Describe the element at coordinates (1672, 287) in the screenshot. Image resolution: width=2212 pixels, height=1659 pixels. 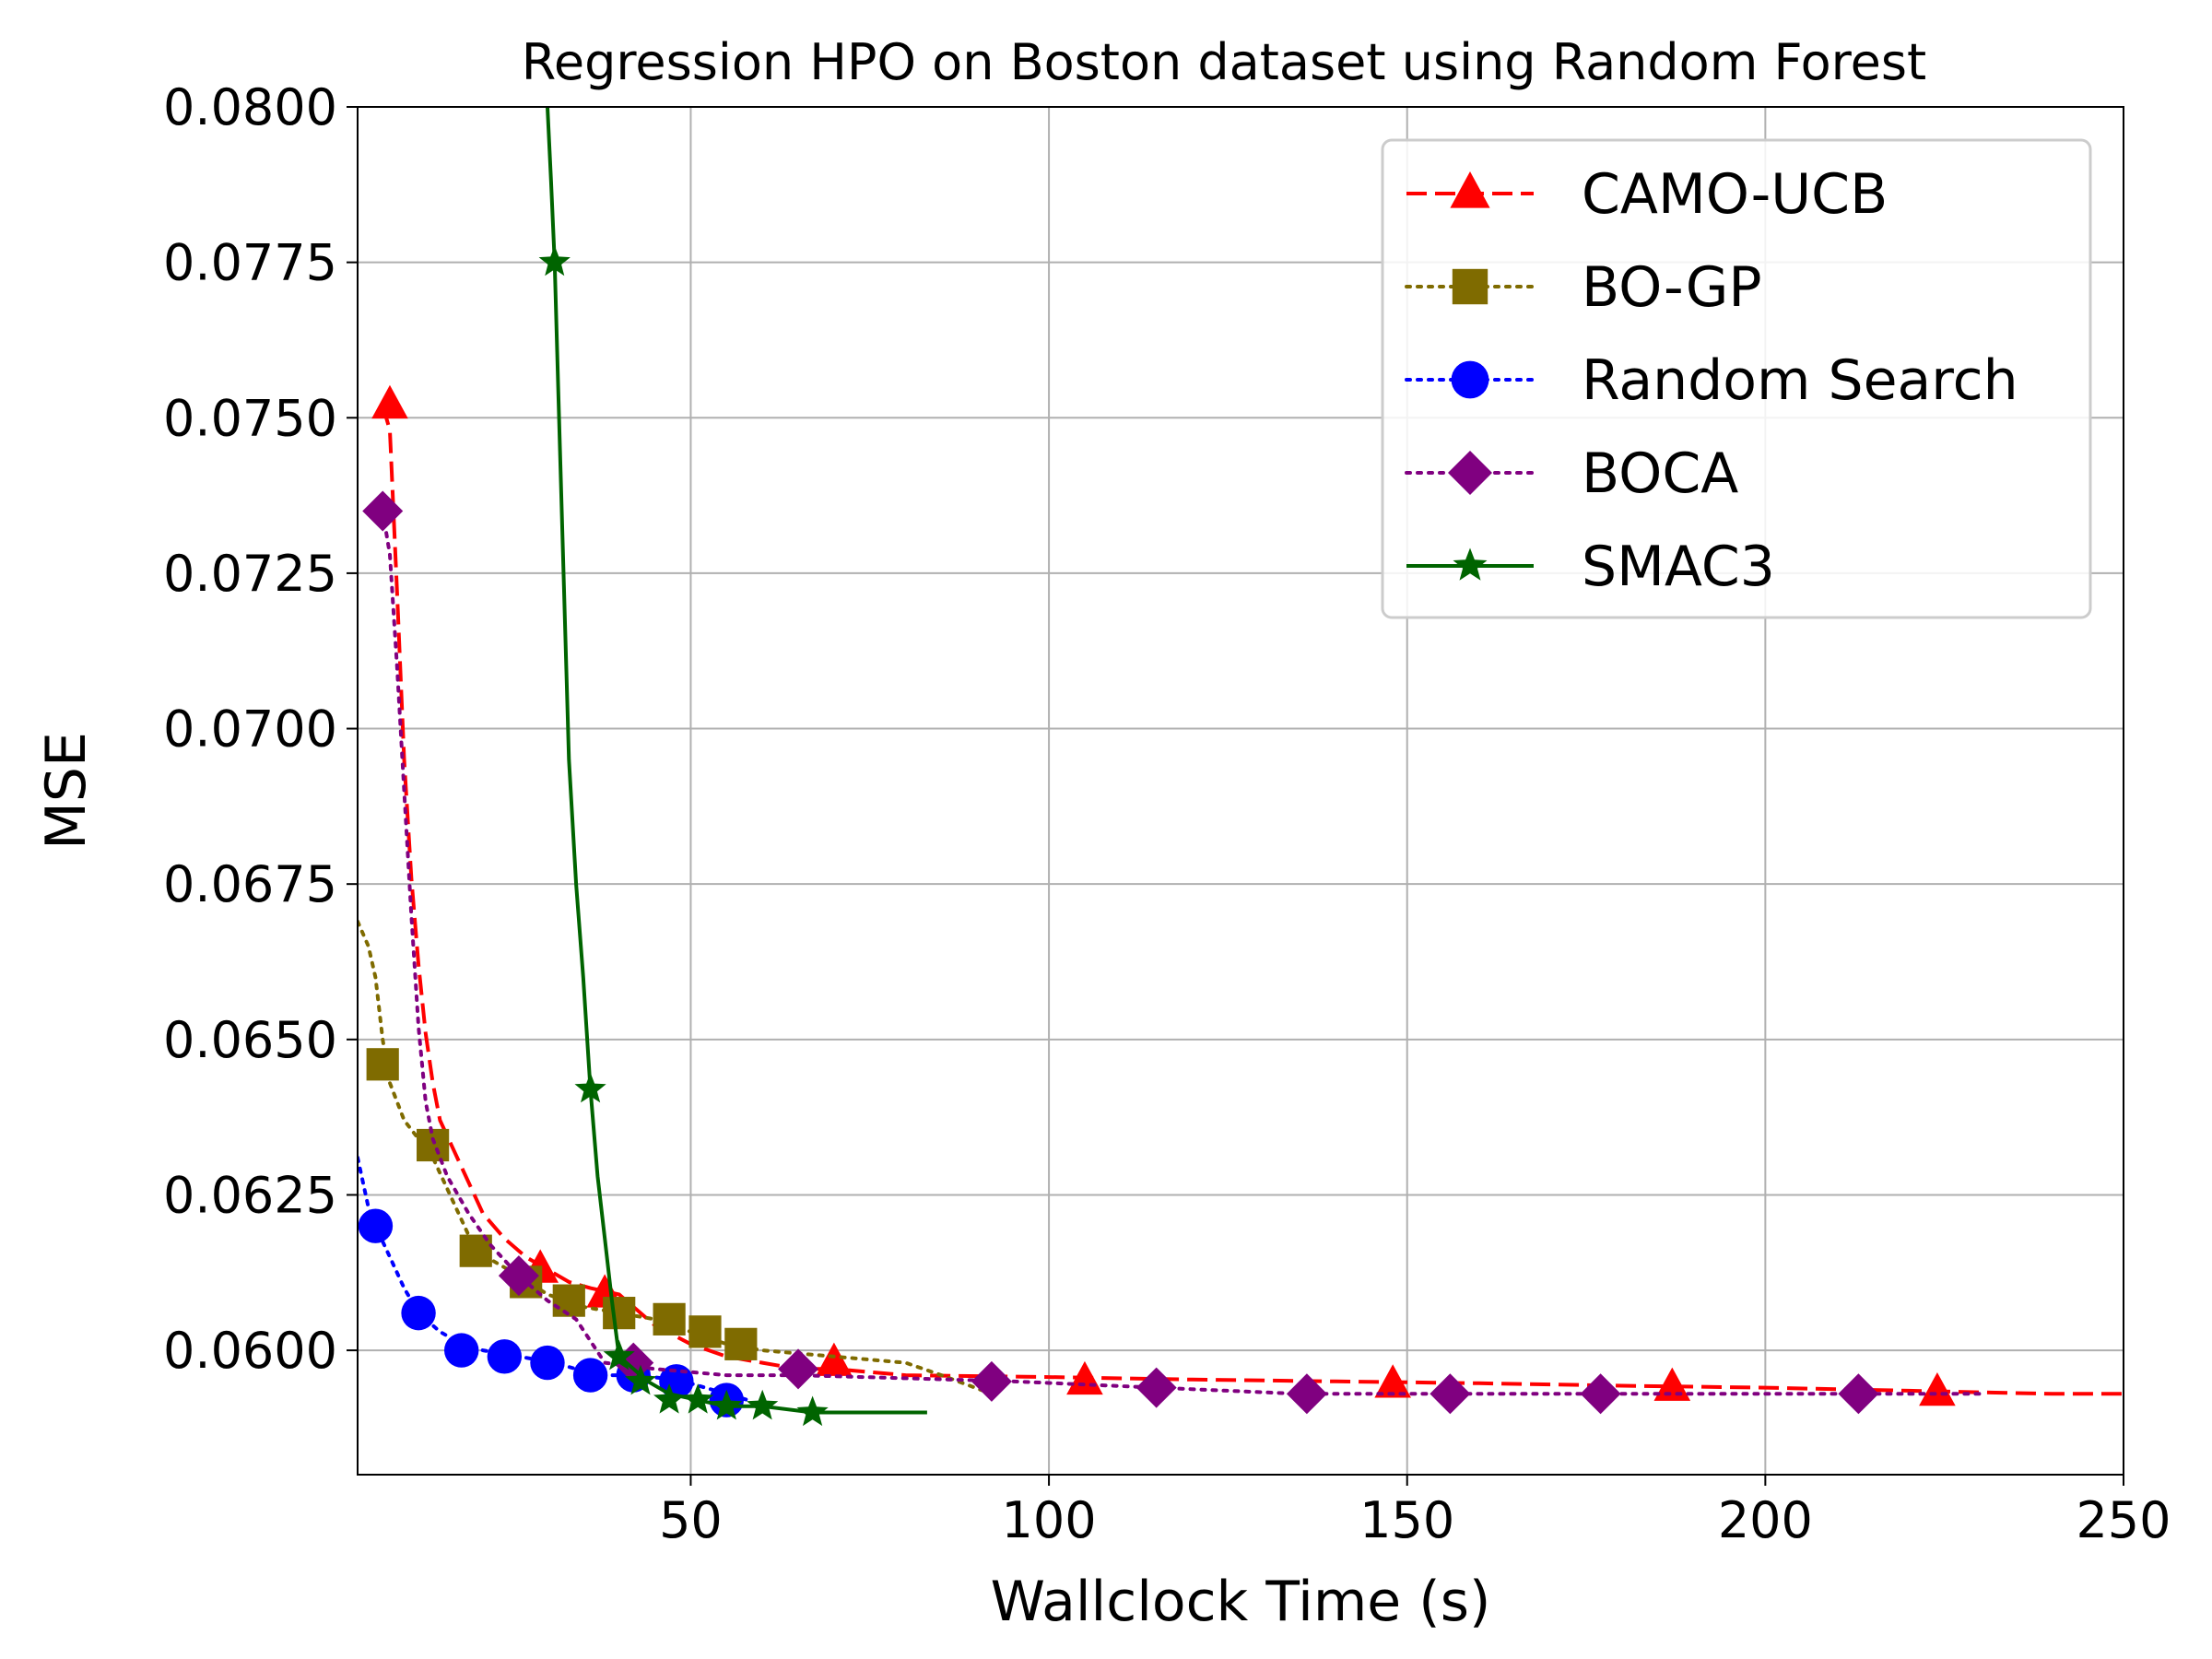
I see `legend-label-bo-gp: BO-GP` at that location.